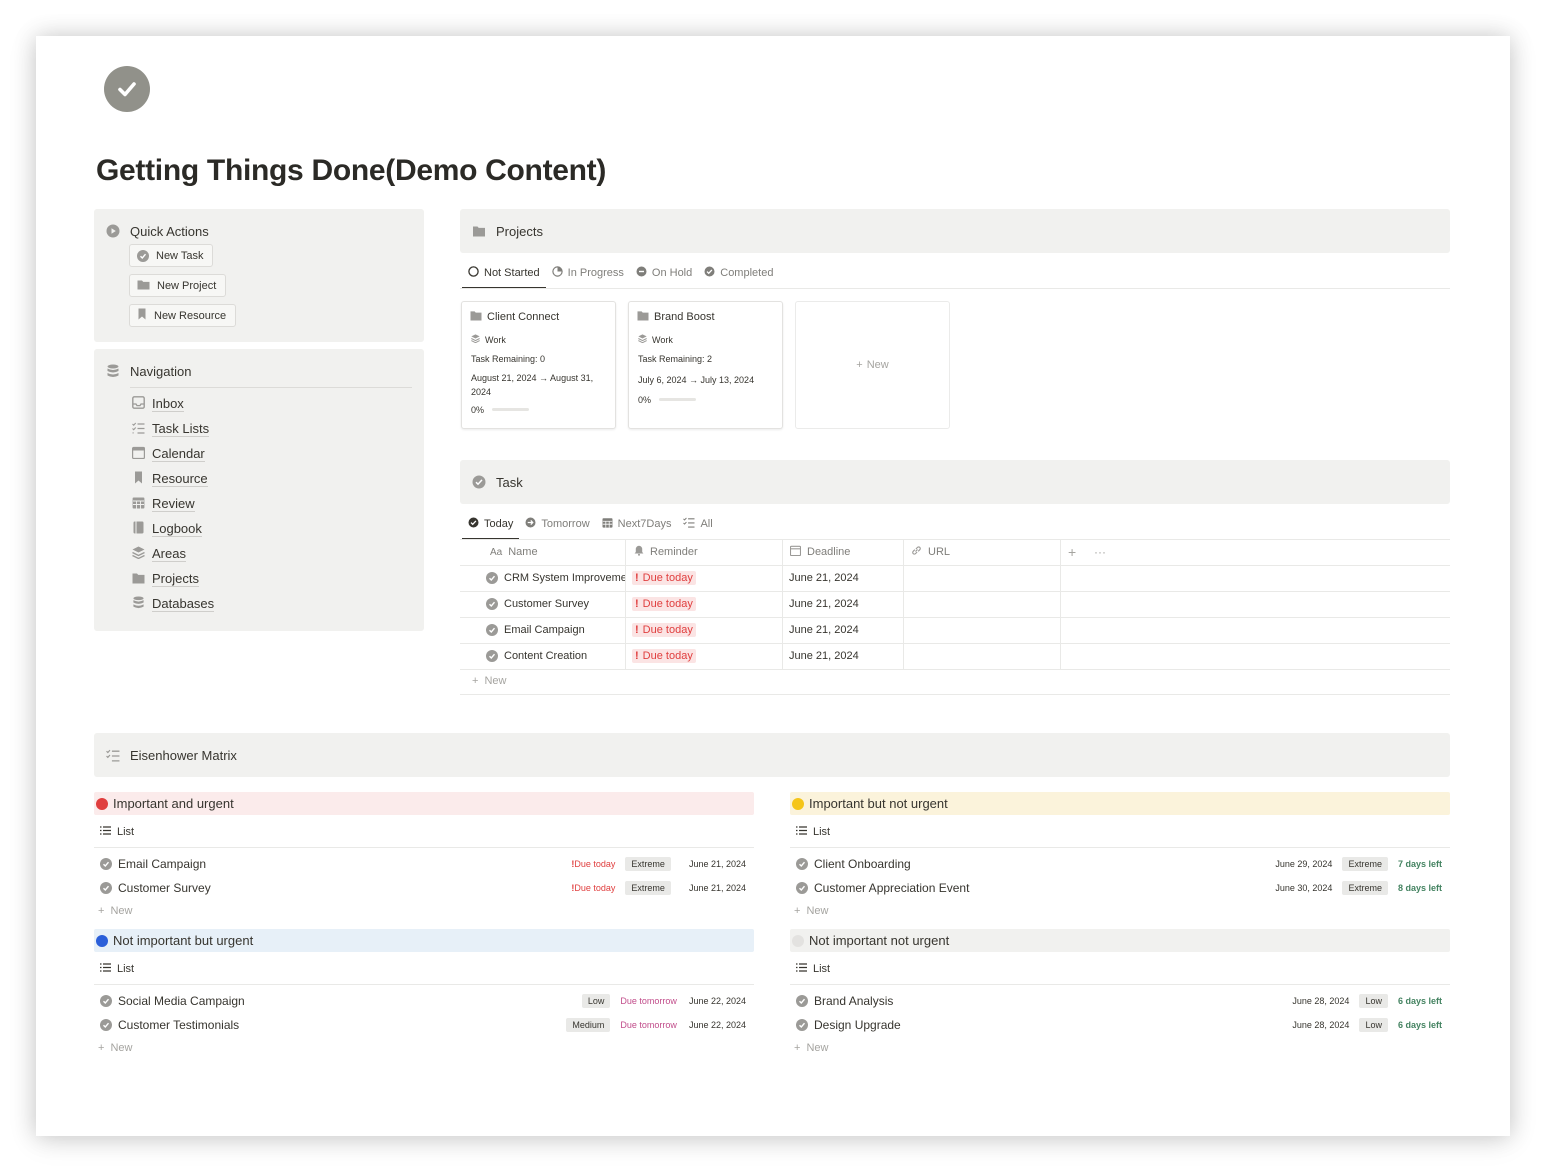  Describe the element at coordinates (173, 604) in the screenshot. I see `nav-item-databases: Databases` at that location.